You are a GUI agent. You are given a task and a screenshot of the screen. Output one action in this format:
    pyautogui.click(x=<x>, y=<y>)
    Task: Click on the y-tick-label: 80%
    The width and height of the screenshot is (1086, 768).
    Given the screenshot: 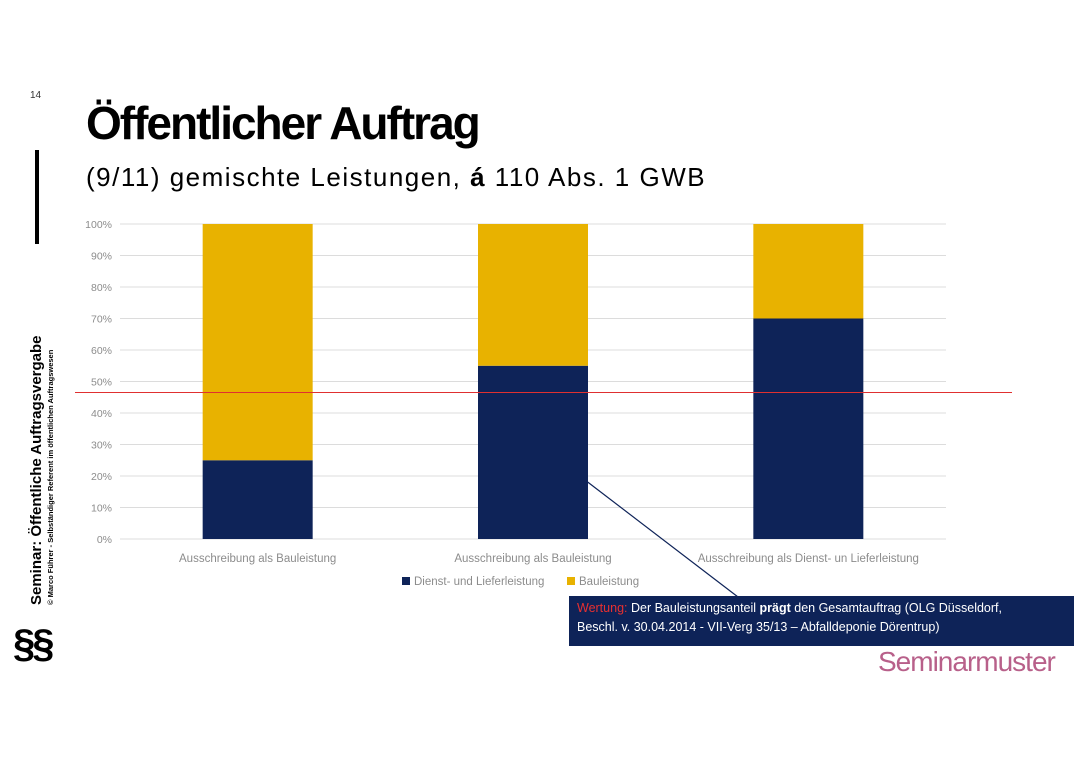 What is the action you would take?
    pyautogui.click(x=101, y=288)
    